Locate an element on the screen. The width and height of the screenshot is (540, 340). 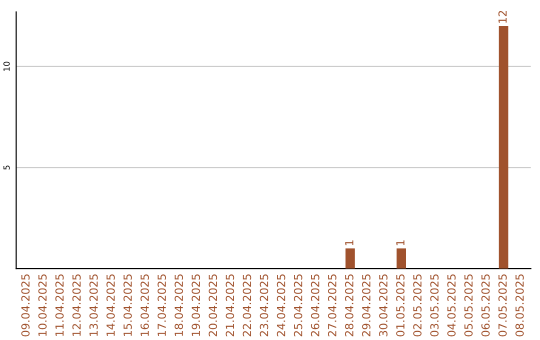
x-tick-label: 28.04.2025 is located at coordinates (349, 305).